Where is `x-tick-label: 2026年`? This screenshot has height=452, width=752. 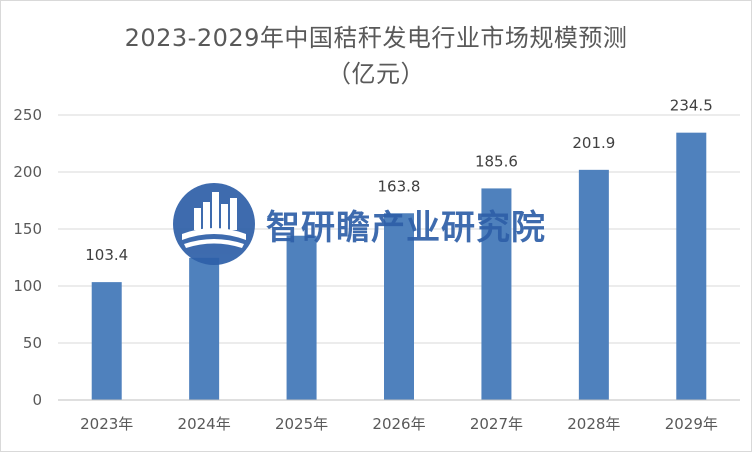 x-tick-label: 2026年 is located at coordinates (398, 424).